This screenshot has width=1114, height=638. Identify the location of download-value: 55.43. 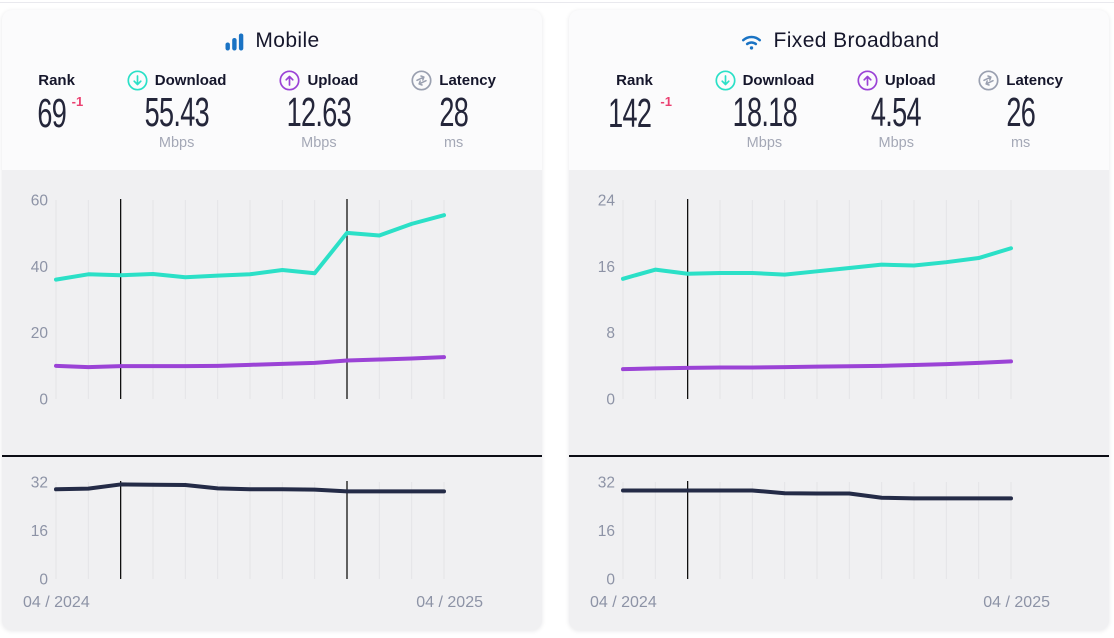
(176, 112).